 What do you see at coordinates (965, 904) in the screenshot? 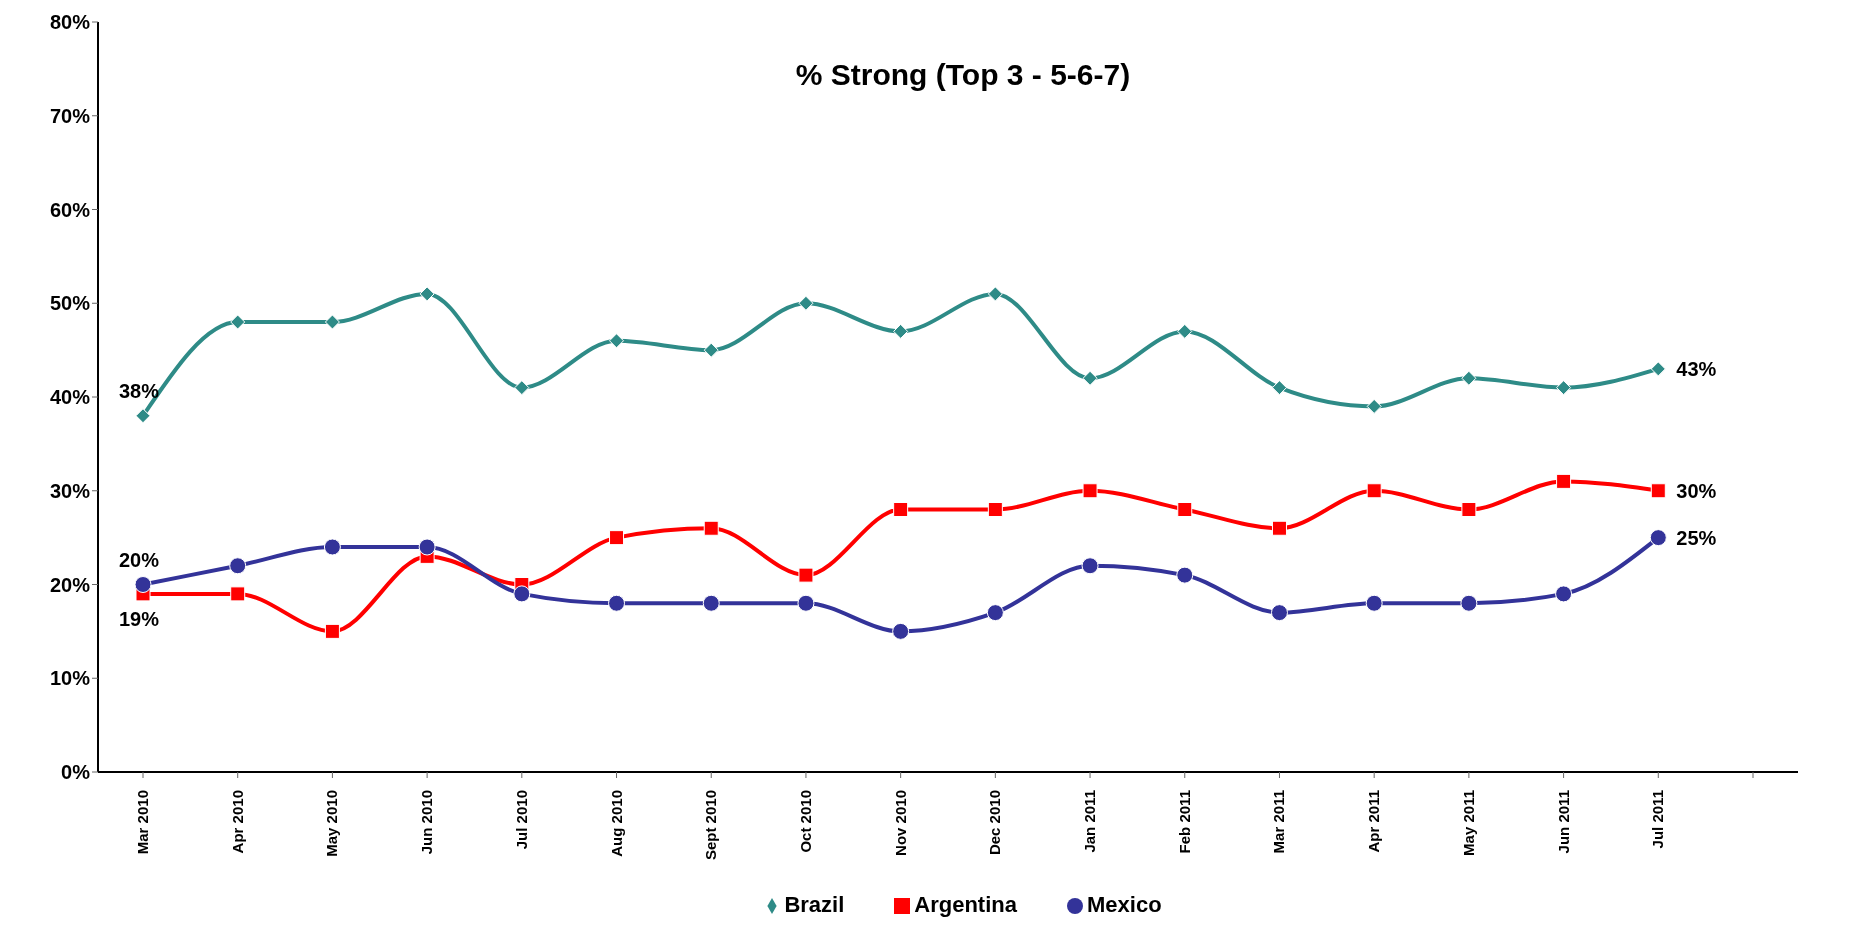
I see `legend-label: Argentina` at bounding box center [965, 904].